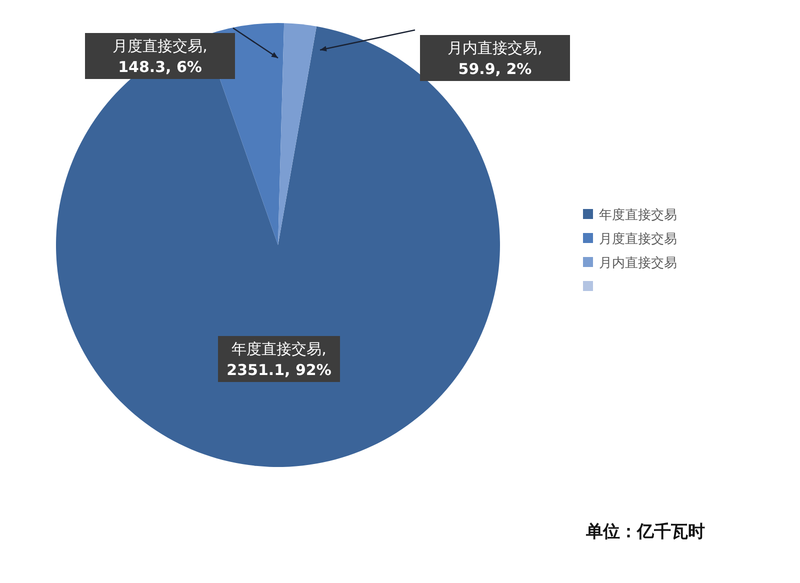  I want to click on text: 2351.1, 92%, so click(279, 370).